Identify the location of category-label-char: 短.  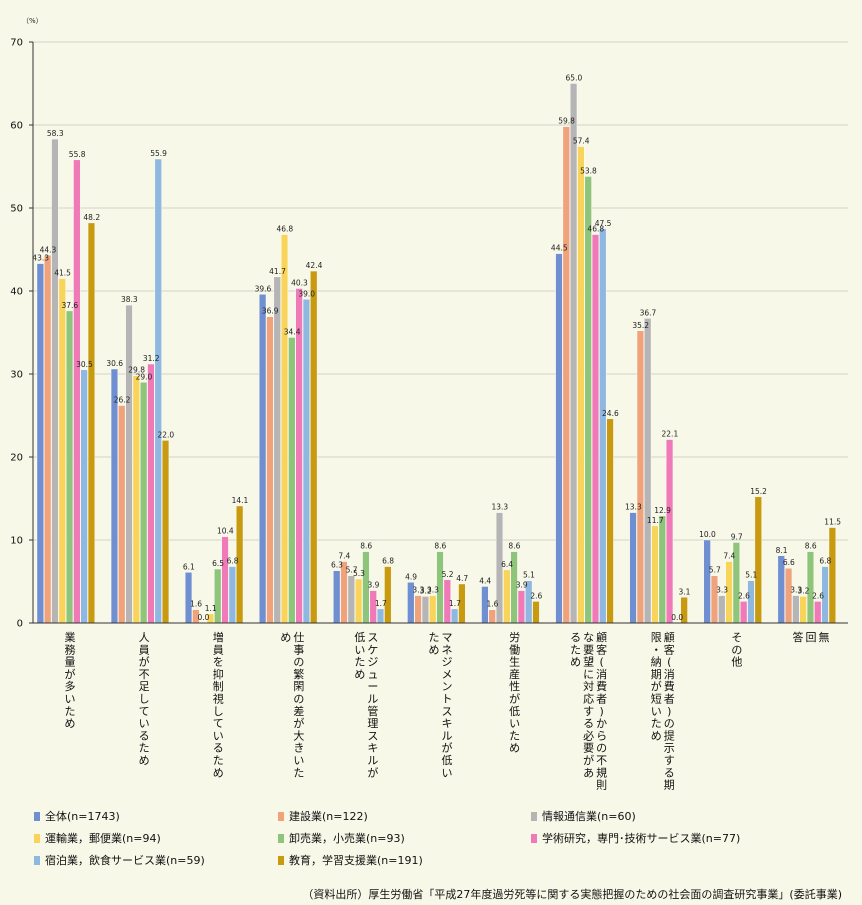
(656, 699).